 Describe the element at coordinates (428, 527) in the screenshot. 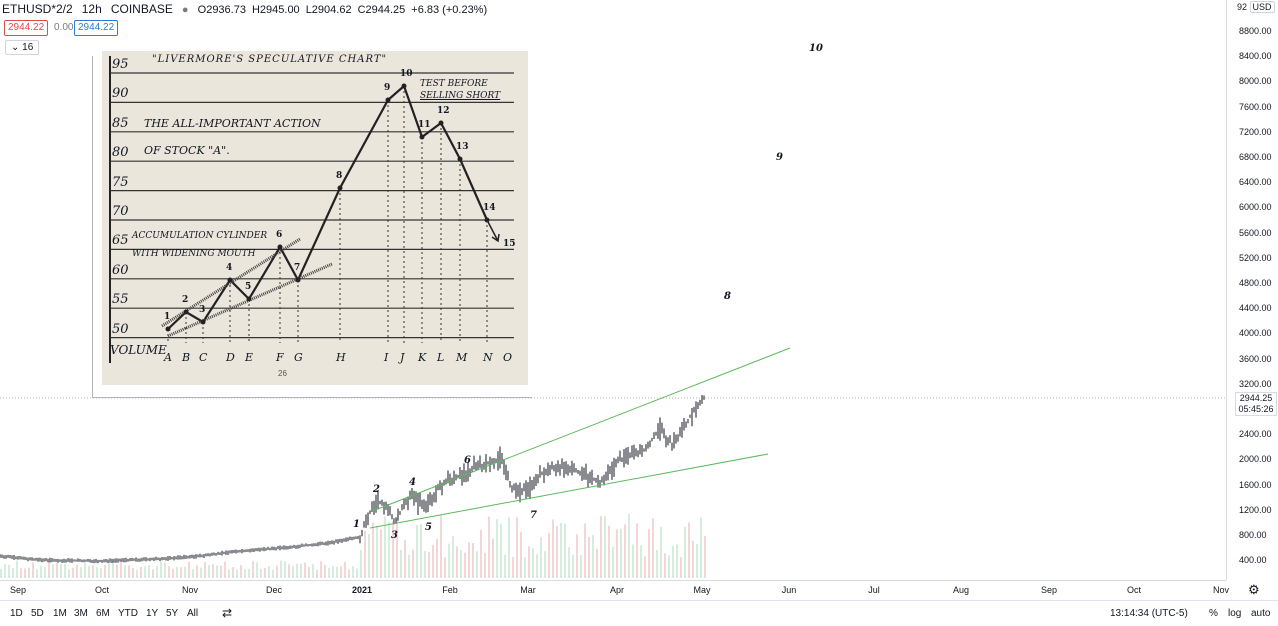

I see `wave-label-5: 5` at that location.